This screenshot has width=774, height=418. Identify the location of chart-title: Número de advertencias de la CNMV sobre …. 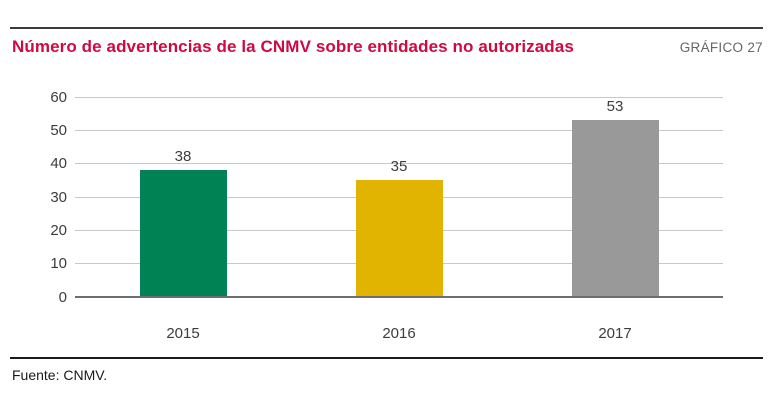
(293, 46).